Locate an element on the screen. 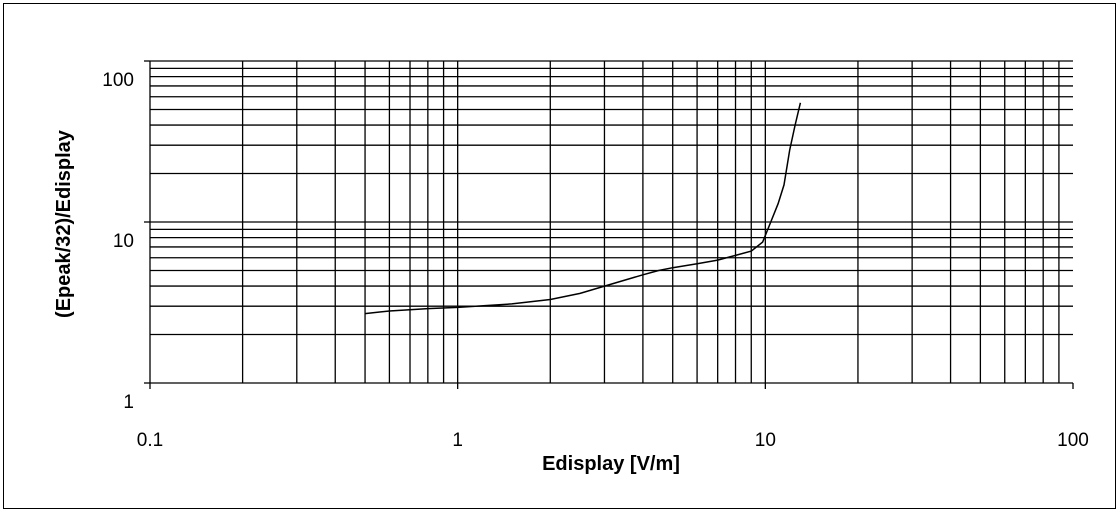  x-tick-label: 100 is located at coordinates (1073, 440).